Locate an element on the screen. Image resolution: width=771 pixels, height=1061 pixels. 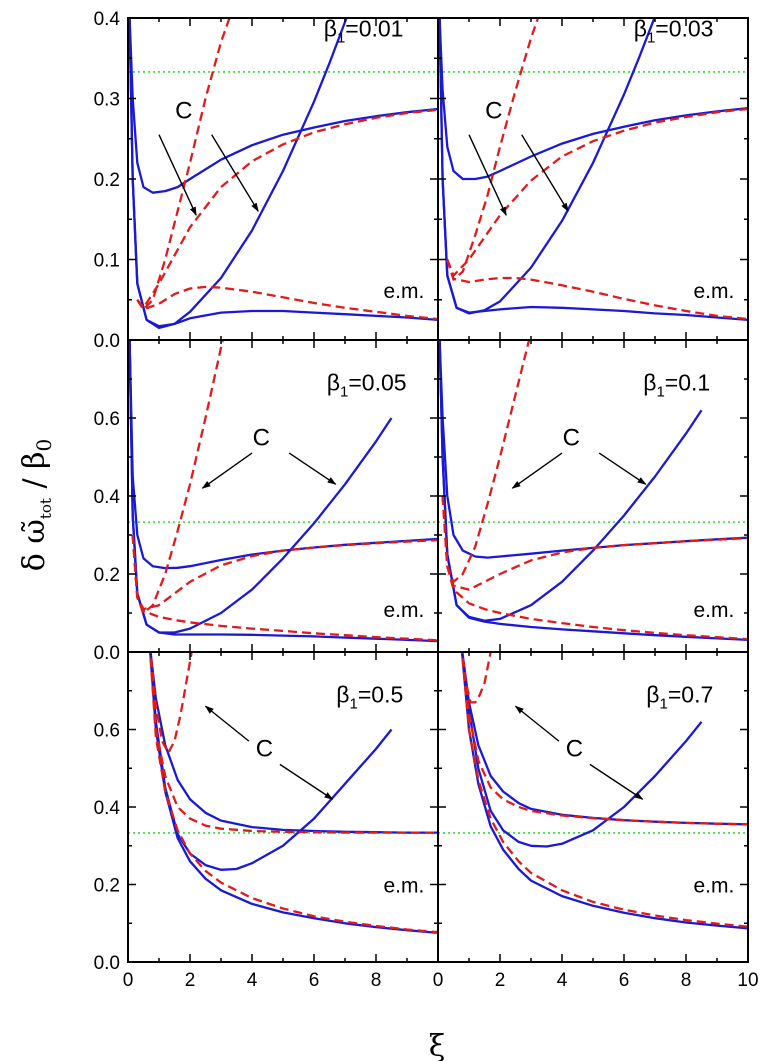
y-axis-label-sub: tot is located at coordinates (46, 508).